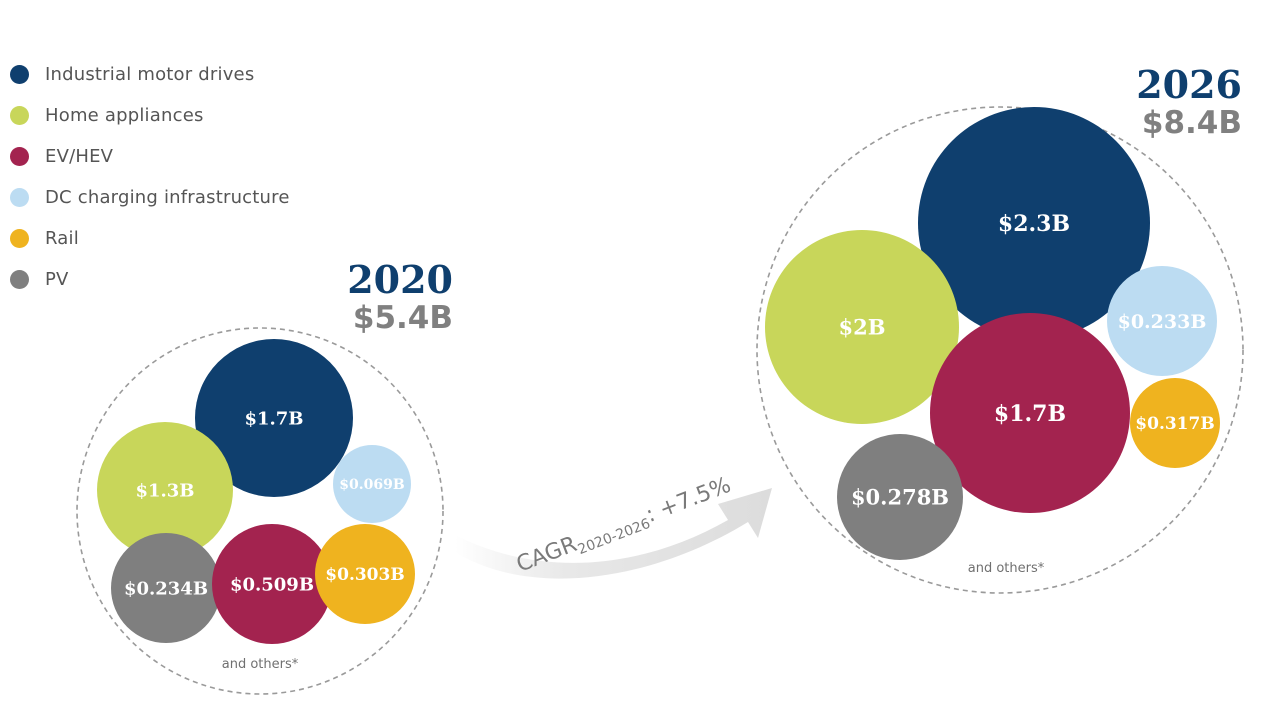 Image resolution: width=1280 pixels, height=720 pixels. I want to click on legend-label: EV/HEV, so click(79, 156).